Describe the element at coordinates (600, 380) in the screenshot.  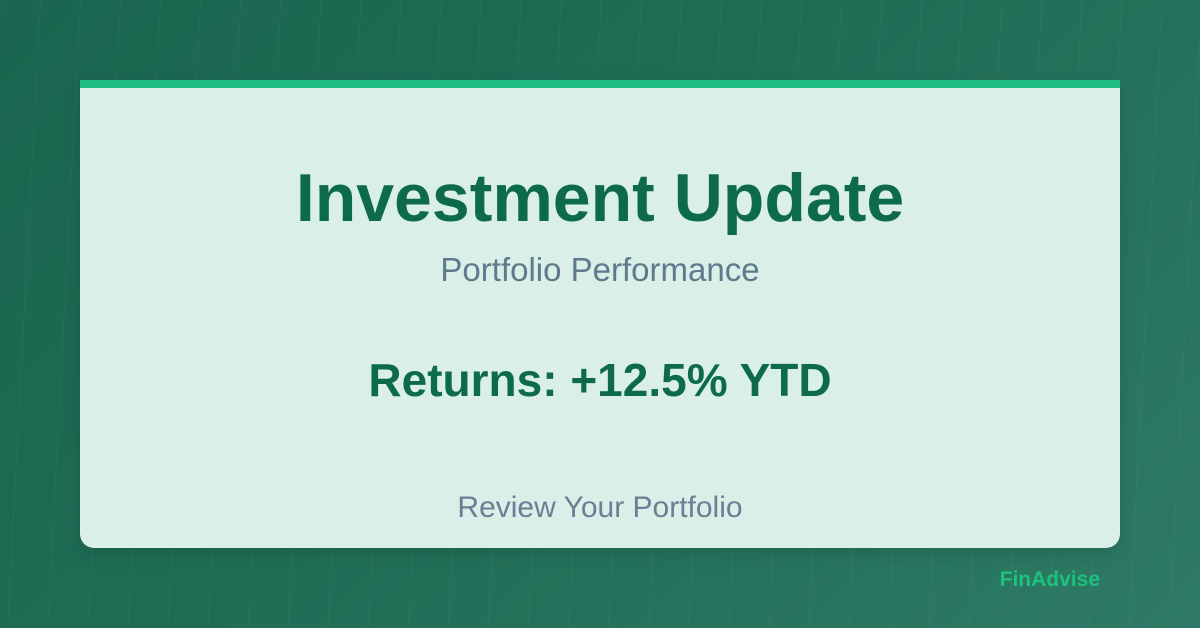
I see `returns-value: Returns: +12.5% YTD` at that location.